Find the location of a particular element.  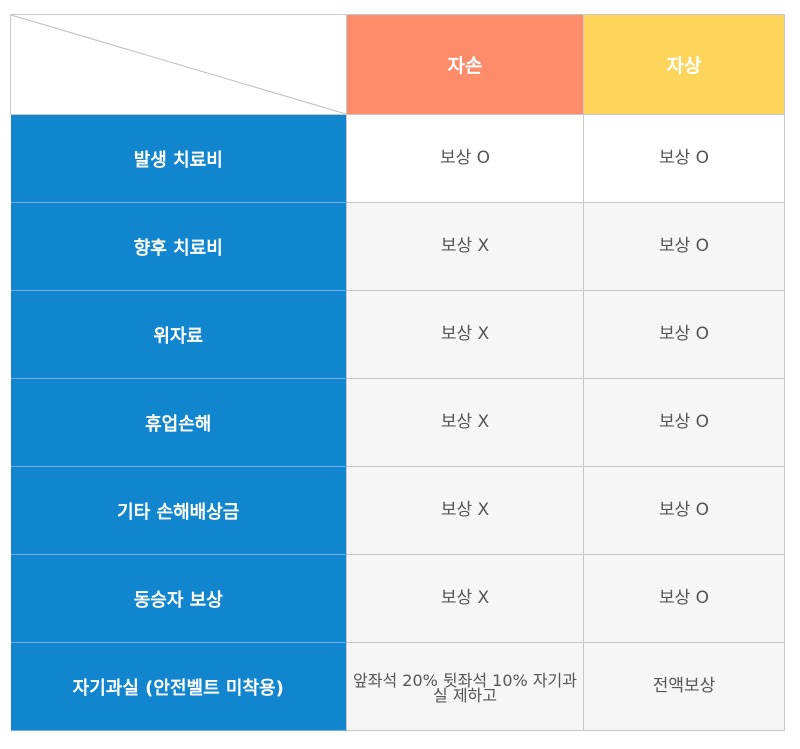

row-label: 기타 손해배상금 is located at coordinates (178, 510).